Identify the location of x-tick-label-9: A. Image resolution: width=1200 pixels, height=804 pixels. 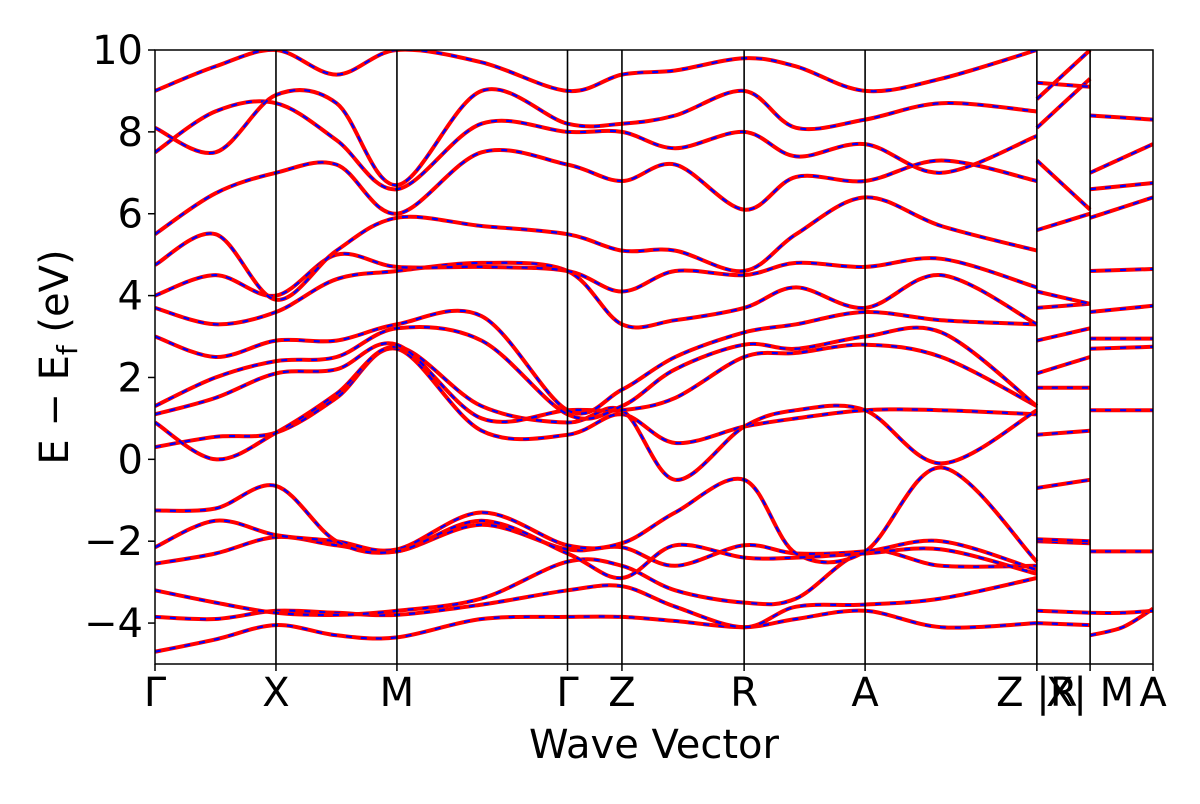
(1153, 693).